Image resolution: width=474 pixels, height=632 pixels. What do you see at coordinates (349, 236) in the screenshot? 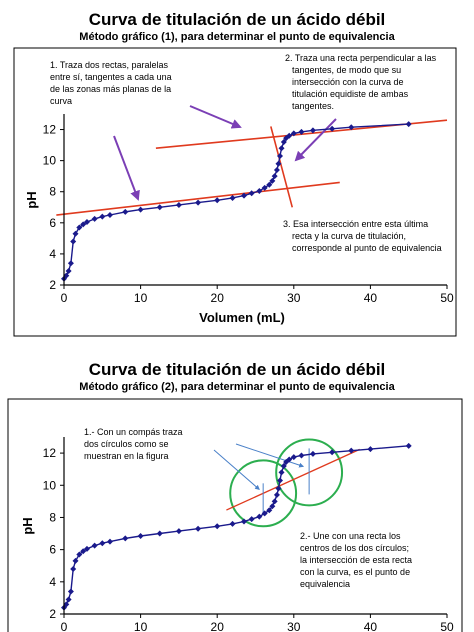
I see `chart1-note3-line2: recta y la curva de titulación,` at bounding box center [349, 236].